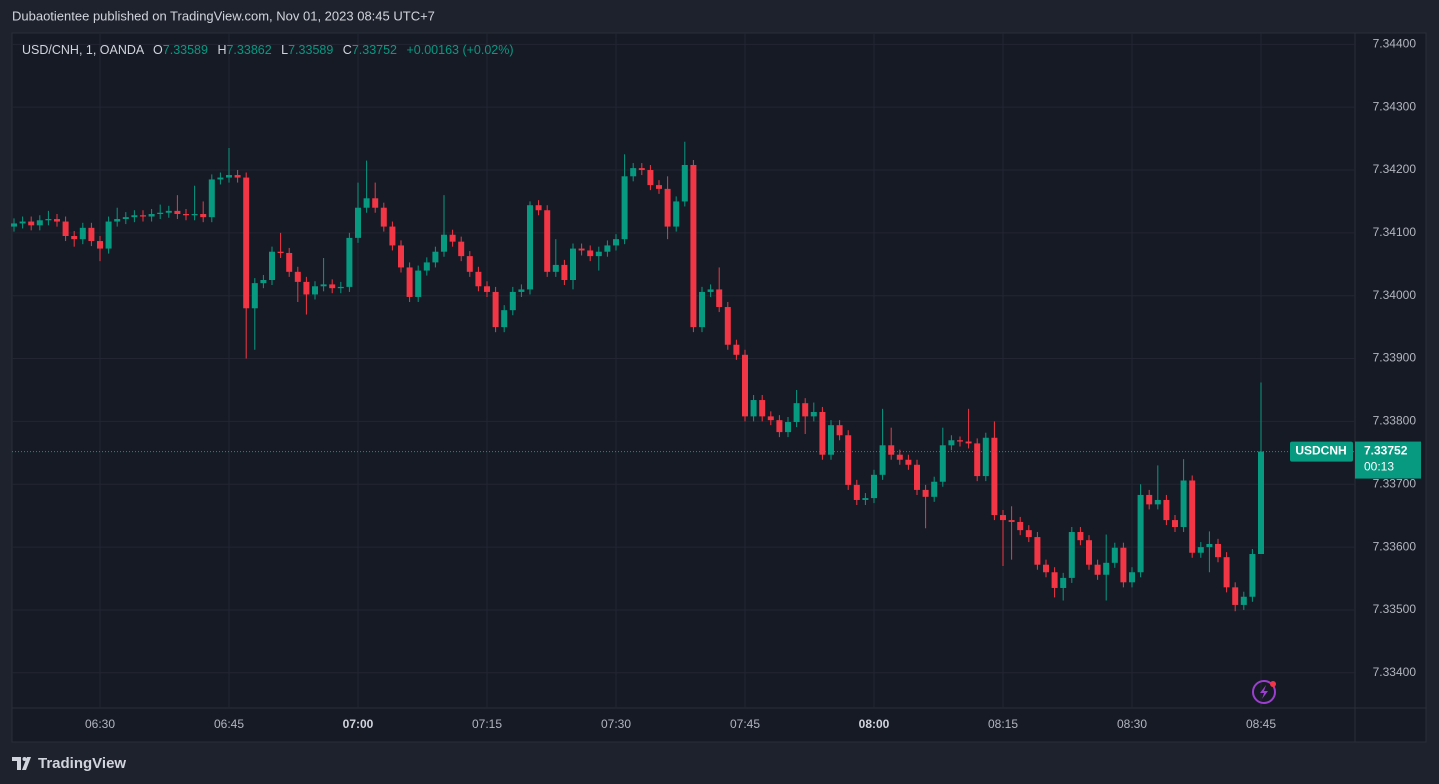 This screenshot has width=1439, height=784. I want to click on y-tick-label: 7.33400, so click(1395, 672).